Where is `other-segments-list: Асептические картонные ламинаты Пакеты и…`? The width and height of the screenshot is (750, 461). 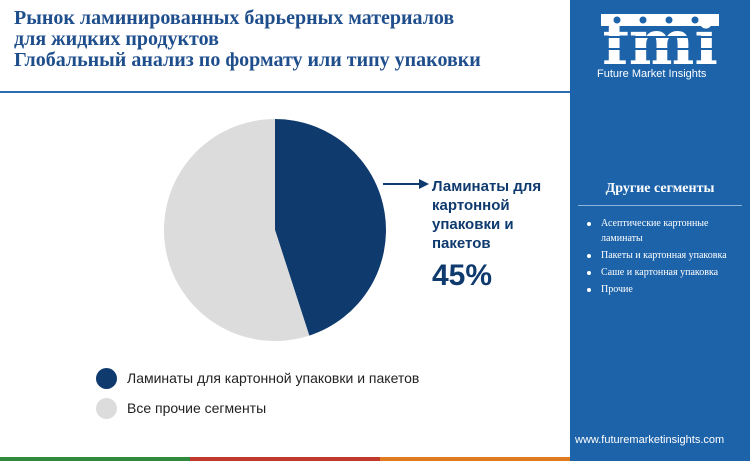 other-segments-list: Асептические картонные ламинаты Пакеты и… is located at coordinates (662, 257).